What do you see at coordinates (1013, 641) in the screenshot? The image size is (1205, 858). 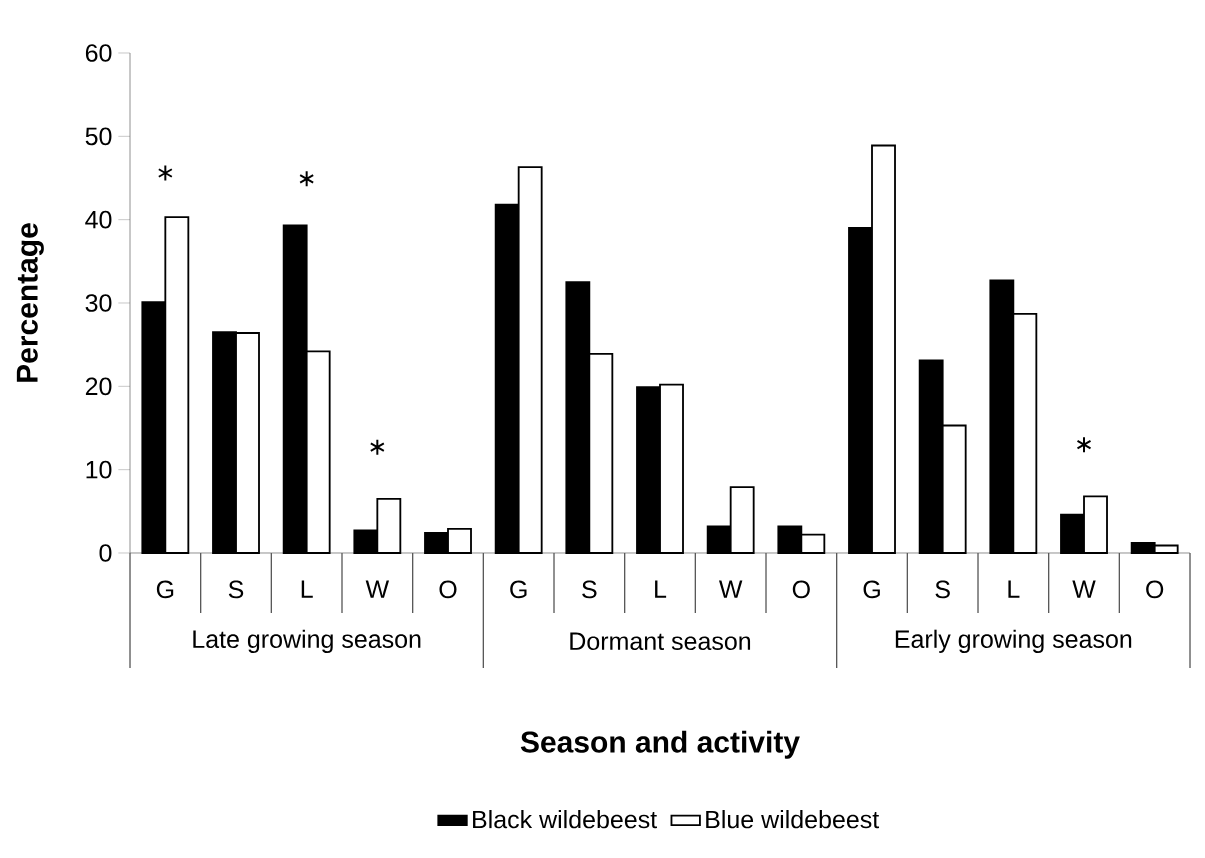 I see `text: Early growing season` at bounding box center [1013, 641].